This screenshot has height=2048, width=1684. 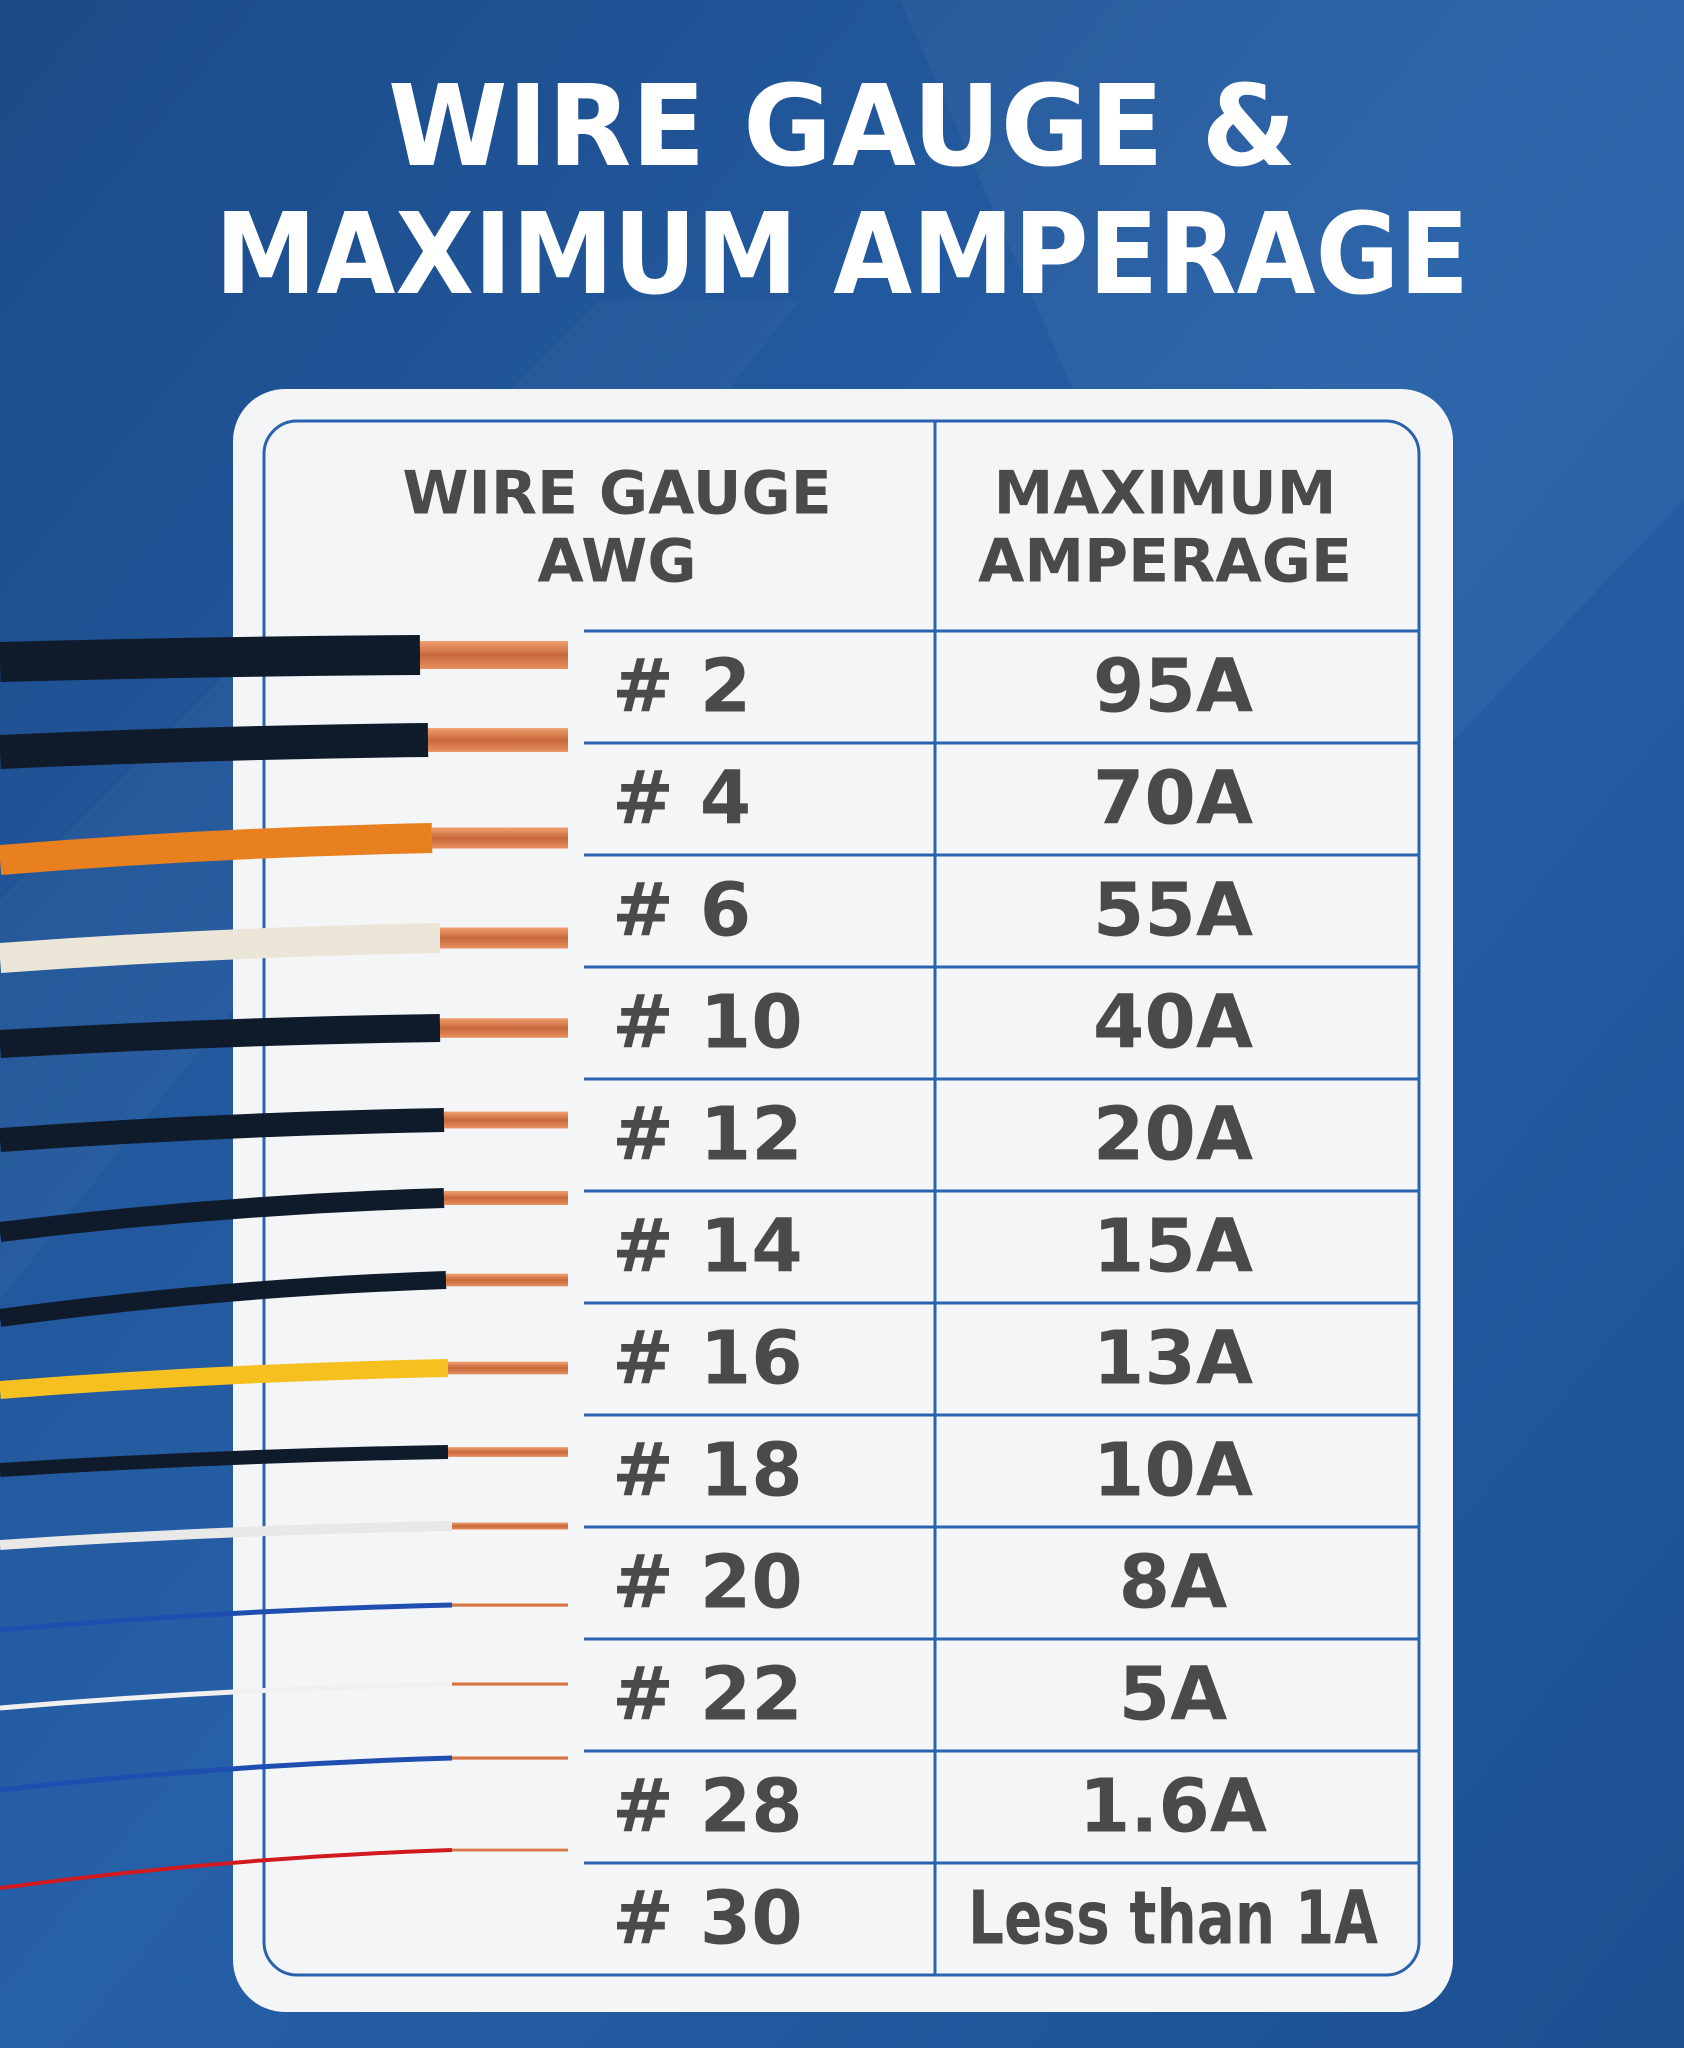 What do you see at coordinates (842, 255) in the screenshot?
I see `title-line: MAXIMUM AMPERAGE` at bounding box center [842, 255].